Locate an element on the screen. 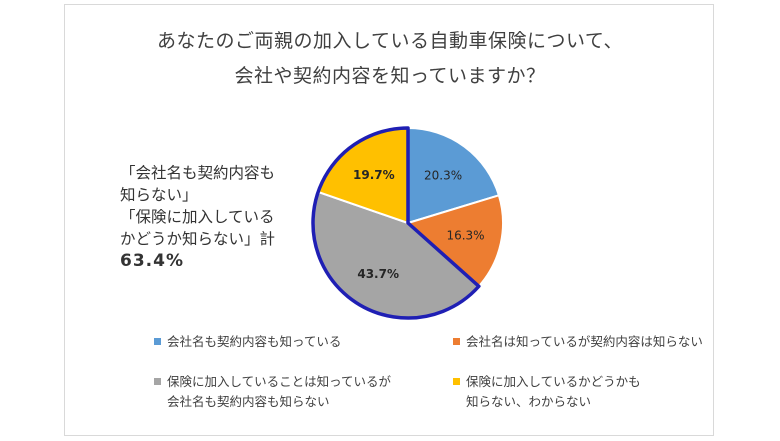 The width and height of the screenshot is (780, 441). slice-label-4: 19.7% is located at coordinates (374, 175).